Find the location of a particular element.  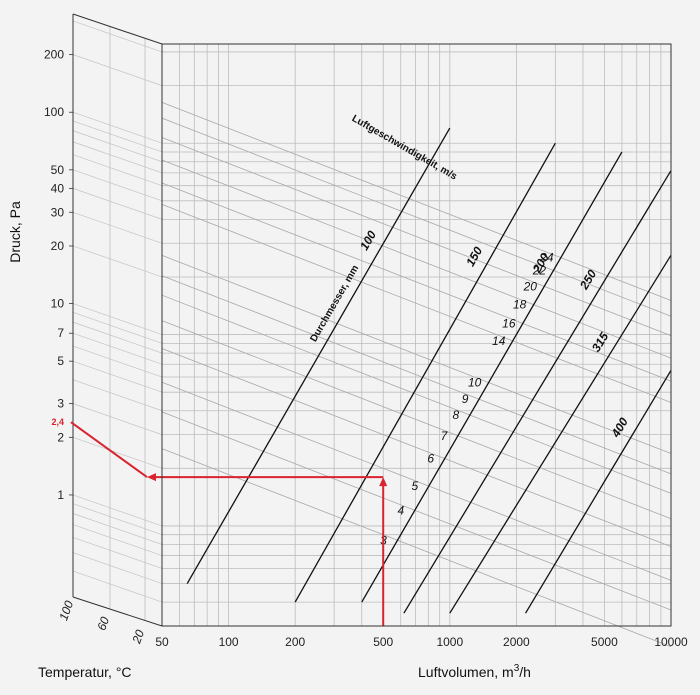

x-tick-label: 500 is located at coordinates (383, 642).